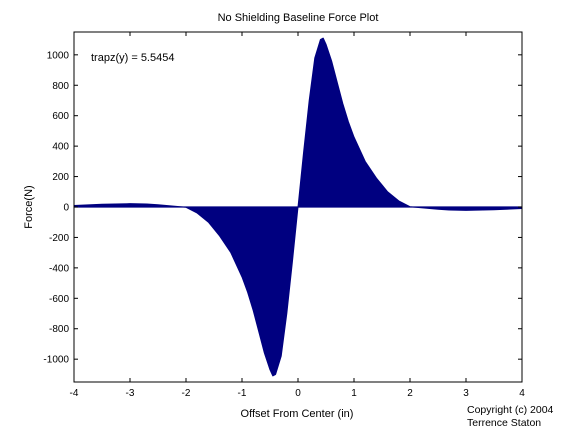 The width and height of the screenshot is (576, 432). I want to click on x-tick-label: -3, so click(130, 393).